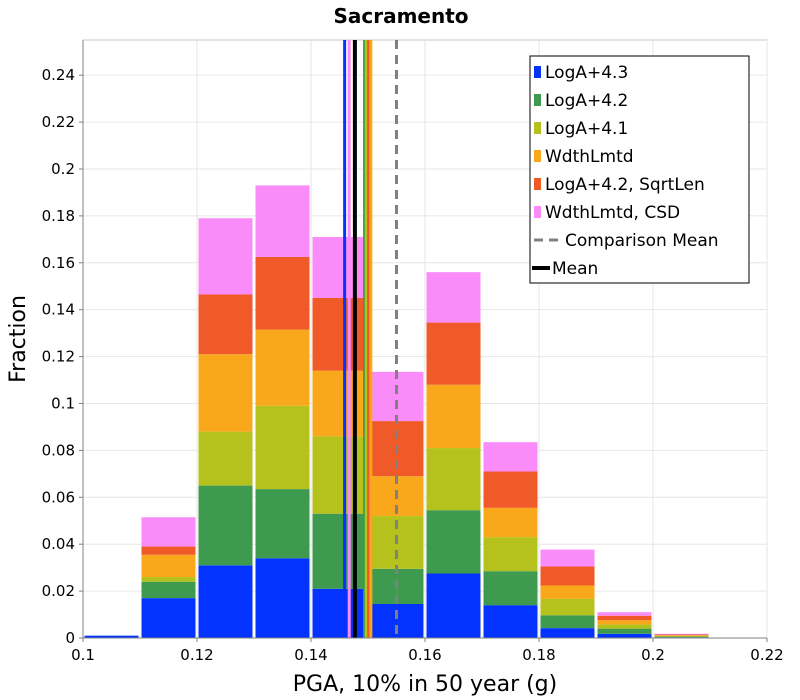  Describe the element at coordinates (370, 339) in the screenshot. I see `mean-lines` at that location.